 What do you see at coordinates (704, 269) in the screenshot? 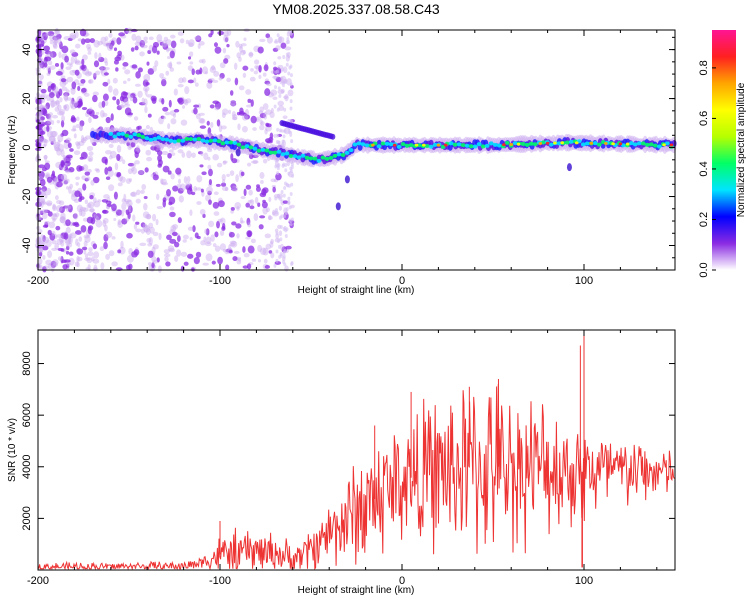
I see `colorbar-tick-label: 0.0` at bounding box center [704, 269].